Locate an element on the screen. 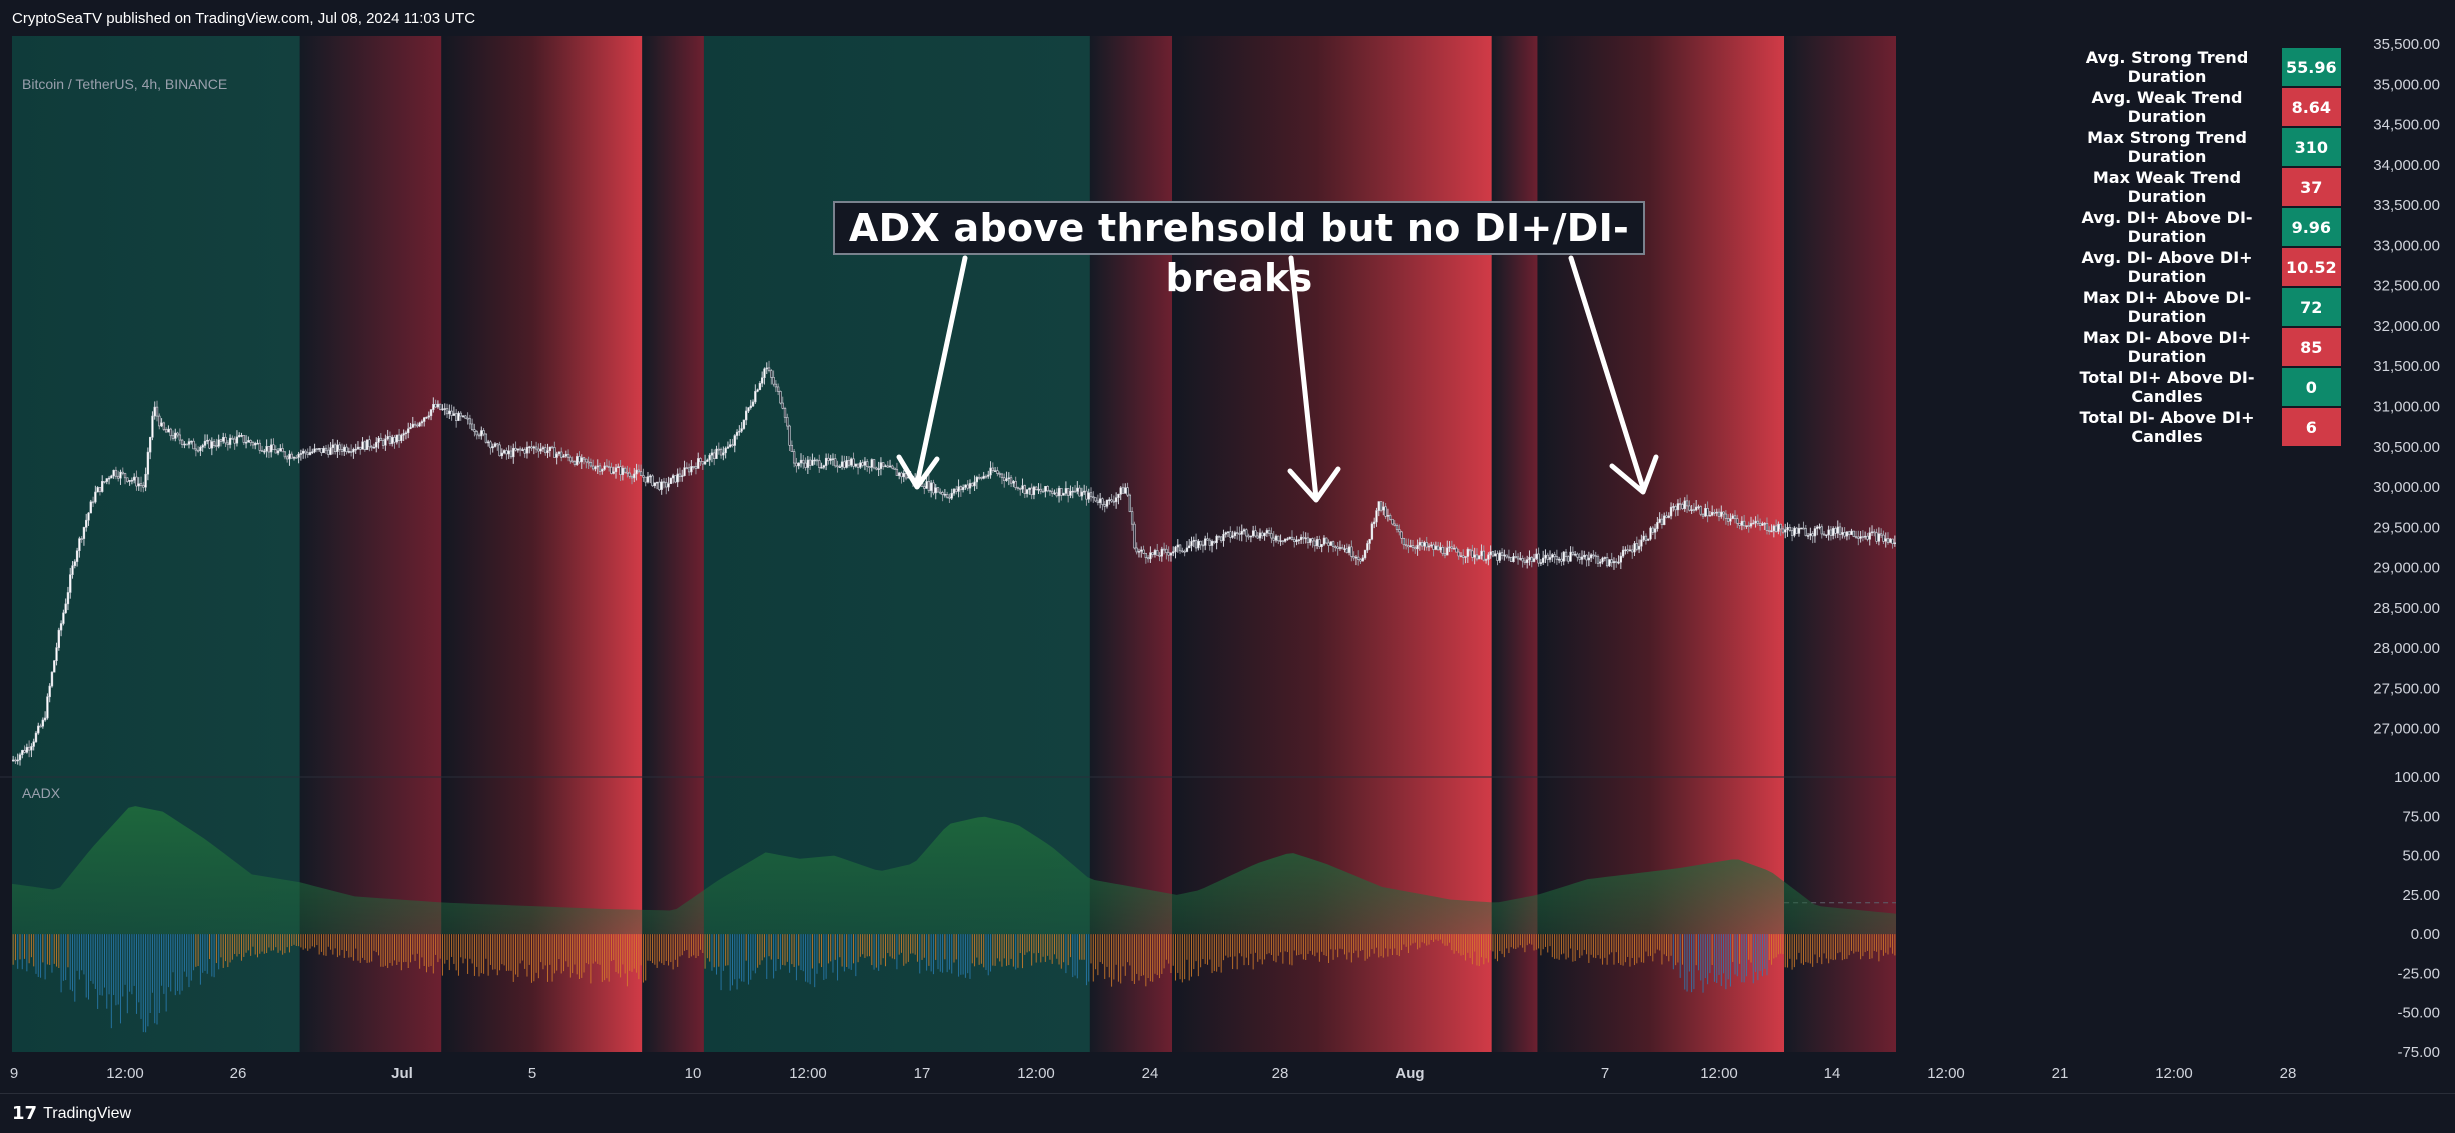 The width and height of the screenshot is (2455, 1133). stat-value: 9.96 is located at coordinates (2311, 227).